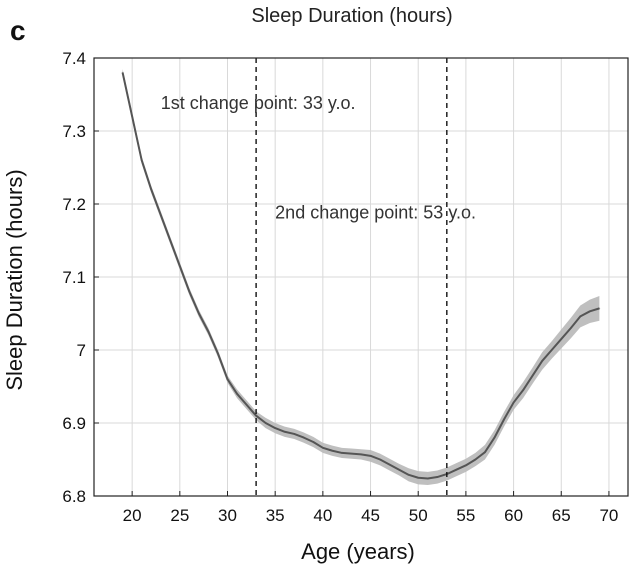 This screenshot has width=636, height=574. Describe the element at coordinates (74, 423) in the screenshot. I see `y-tick-label: 6.9` at that location.